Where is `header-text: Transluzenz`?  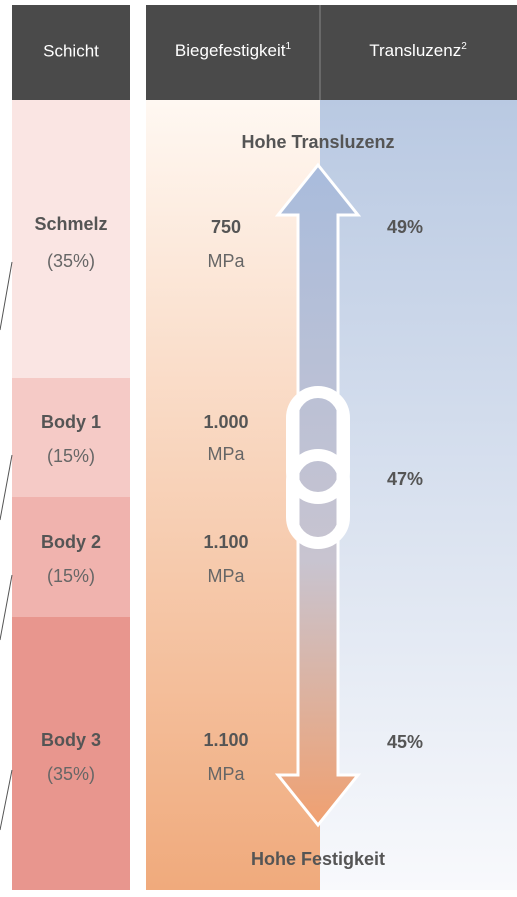 header-text: Transluzenz is located at coordinates (415, 50).